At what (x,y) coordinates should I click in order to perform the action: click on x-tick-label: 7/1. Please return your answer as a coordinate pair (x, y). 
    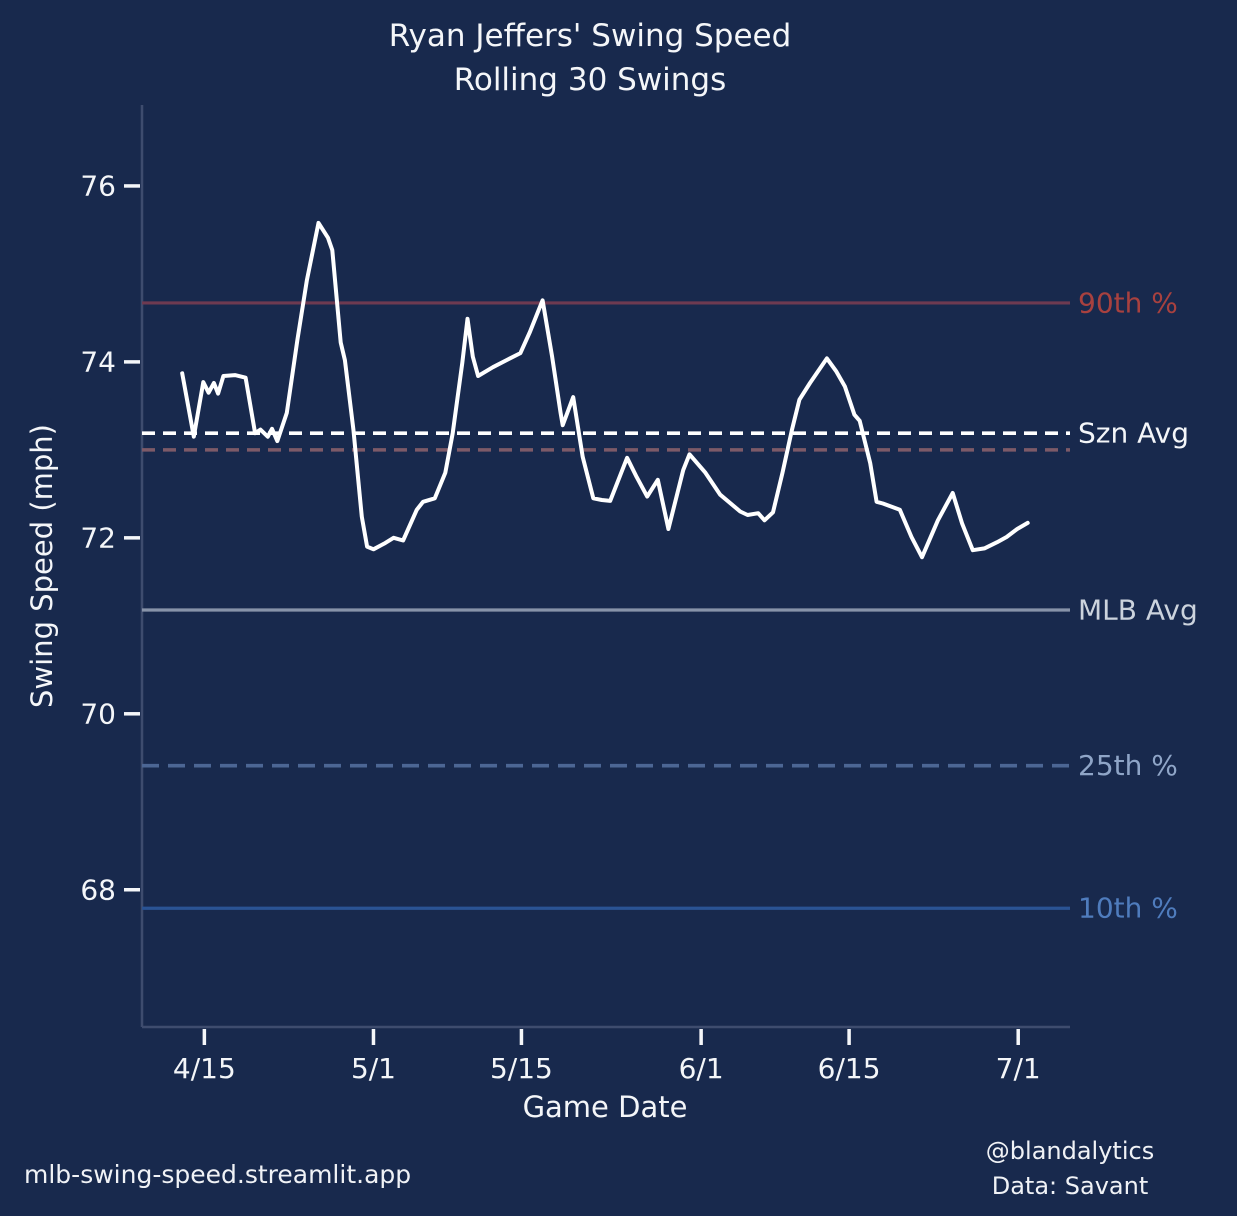
    Looking at the image, I should click on (1018, 1068).